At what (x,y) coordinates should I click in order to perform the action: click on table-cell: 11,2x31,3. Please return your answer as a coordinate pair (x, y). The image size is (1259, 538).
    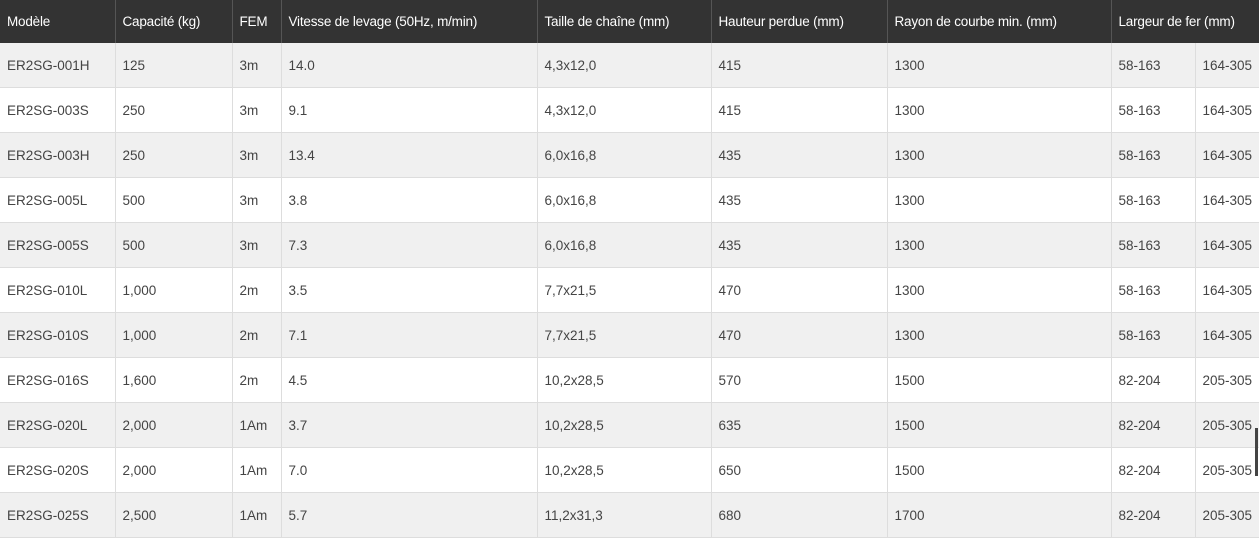
    Looking at the image, I should click on (624, 515).